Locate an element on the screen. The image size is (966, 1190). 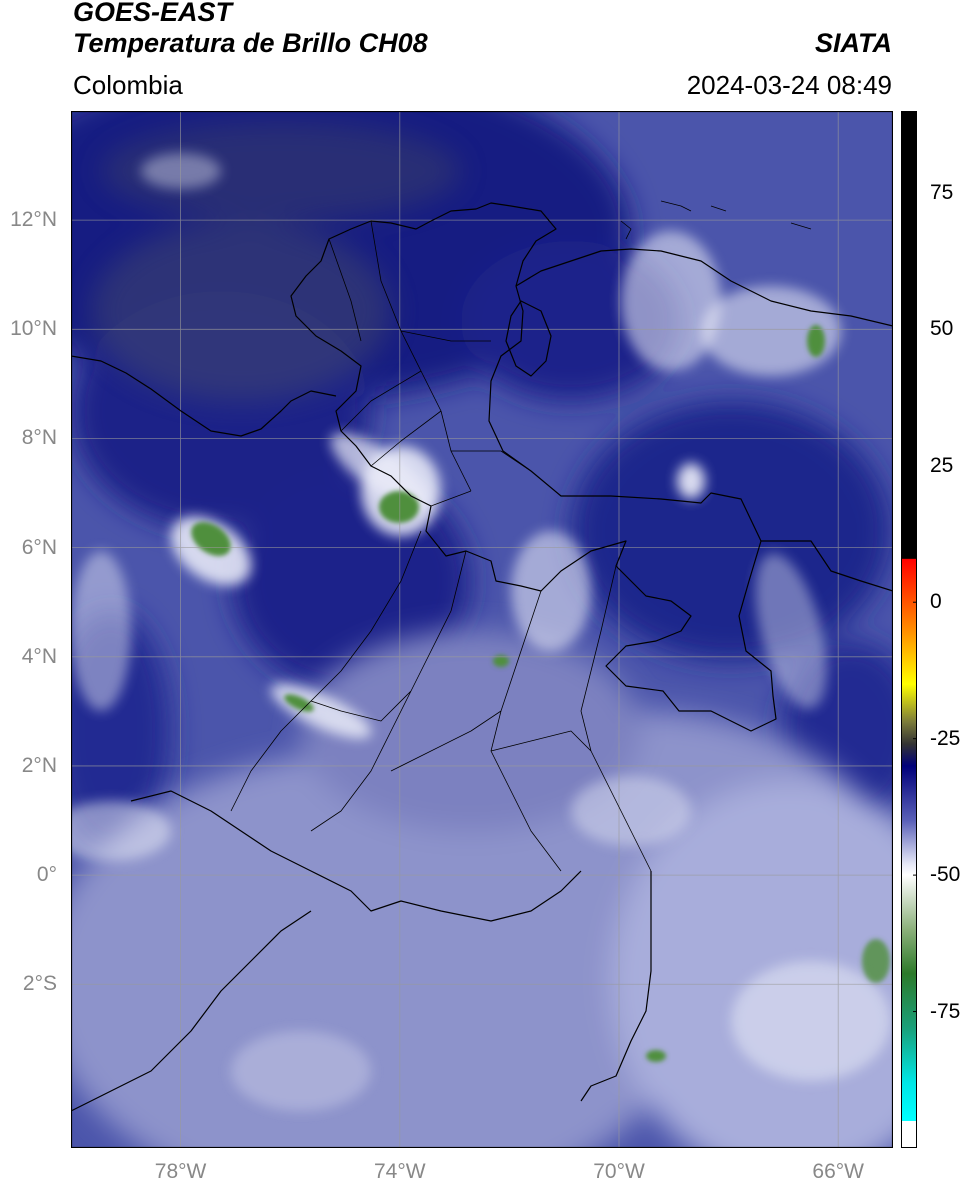
satellite-title: GOES-EAST is located at coordinates (153, 13).